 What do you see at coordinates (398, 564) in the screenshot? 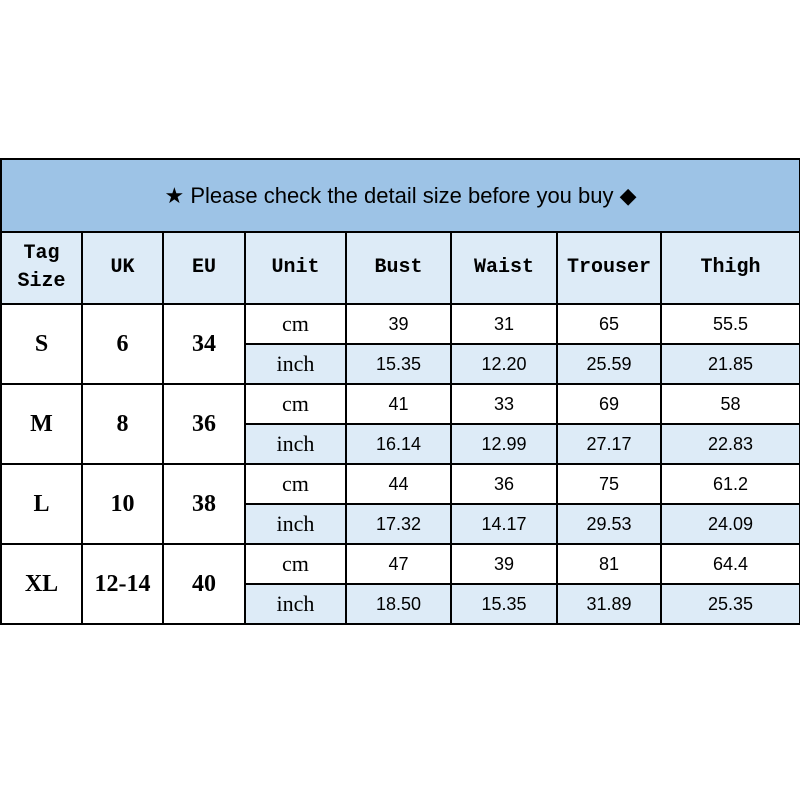
I see `cm-value: 47` at bounding box center [398, 564].